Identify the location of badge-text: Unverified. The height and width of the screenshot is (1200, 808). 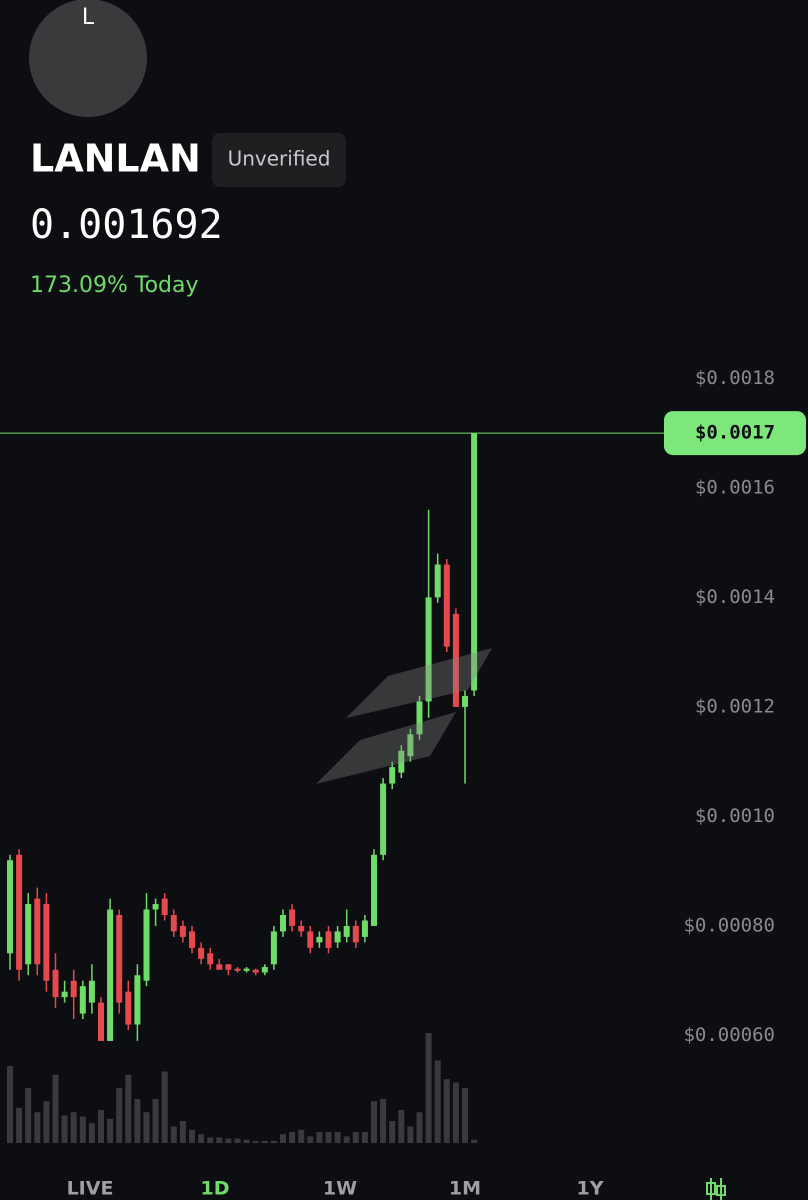
(279, 159).